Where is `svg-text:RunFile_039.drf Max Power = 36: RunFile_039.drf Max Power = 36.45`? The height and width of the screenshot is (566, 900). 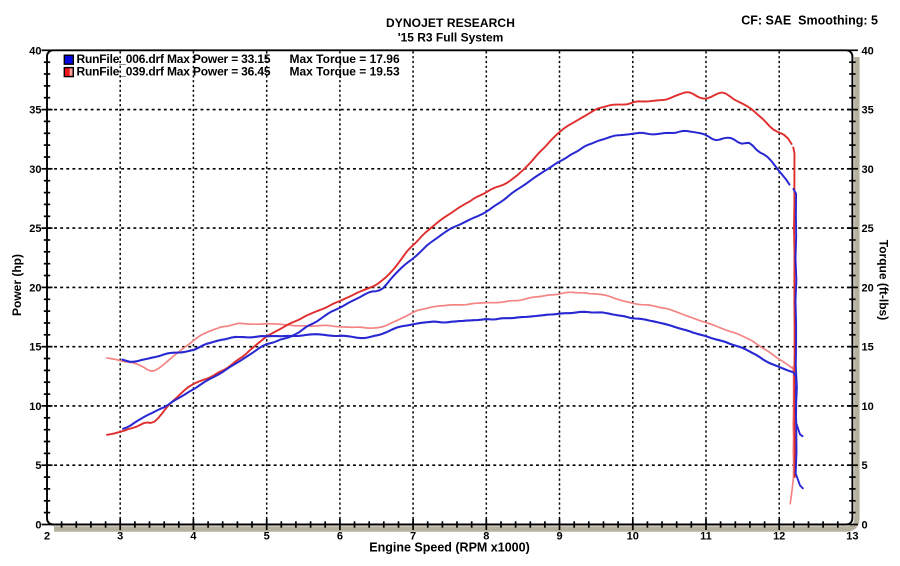
svg-text:RunFile_039.drf Max Power = 36: RunFile_039.drf Max Power = 36.45 is located at coordinates (174, 72).